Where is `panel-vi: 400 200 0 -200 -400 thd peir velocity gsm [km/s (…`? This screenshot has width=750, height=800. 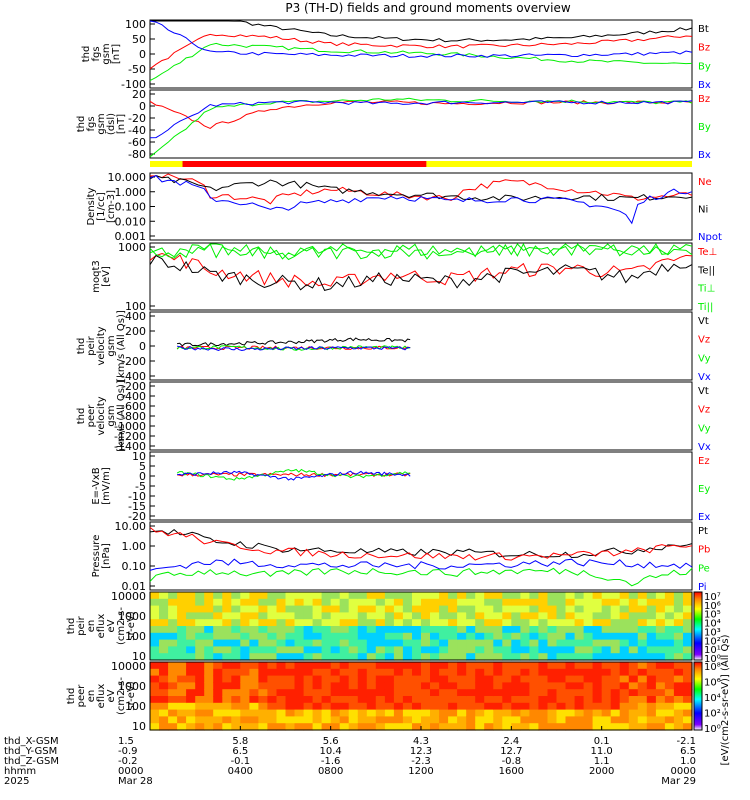 panel-vi: 400 200 0 -200 -400 thd peir velocity gsm [km/s (… is located at coordinates (393, 346).